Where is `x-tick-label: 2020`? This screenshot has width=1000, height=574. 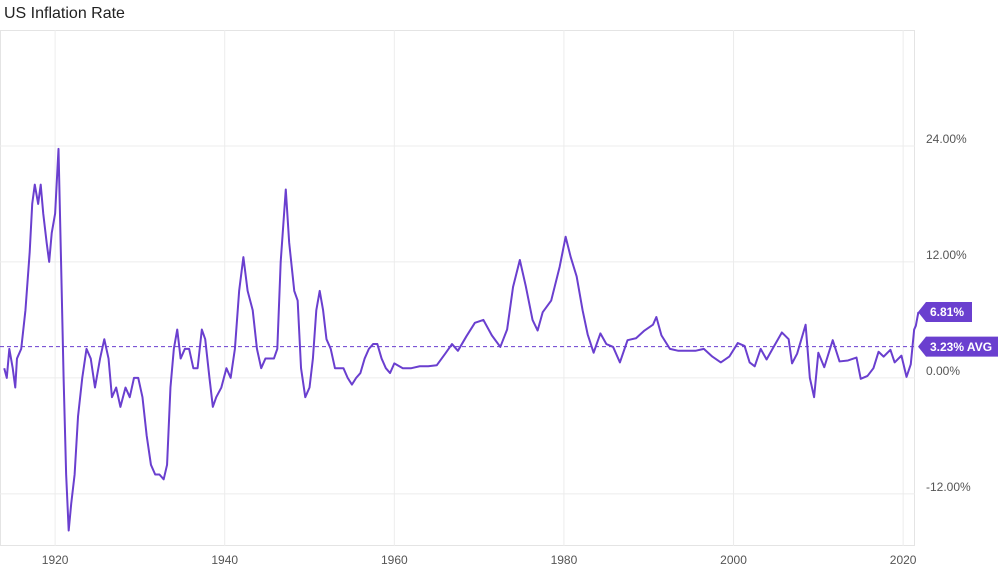
x-tick-label: 2020 is located at coordinates (903, 560).